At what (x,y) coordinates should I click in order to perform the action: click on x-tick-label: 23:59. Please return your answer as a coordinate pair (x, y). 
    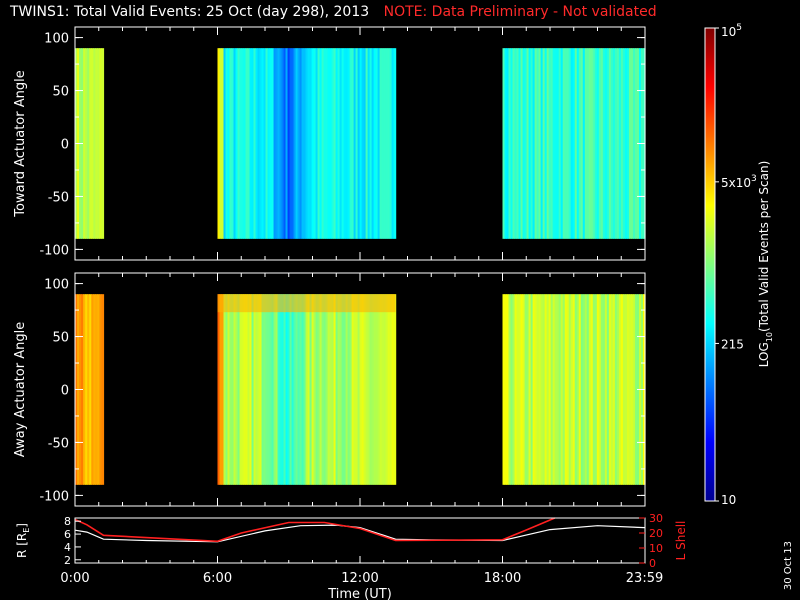
    Looking at the image, I should click on (644, 578).